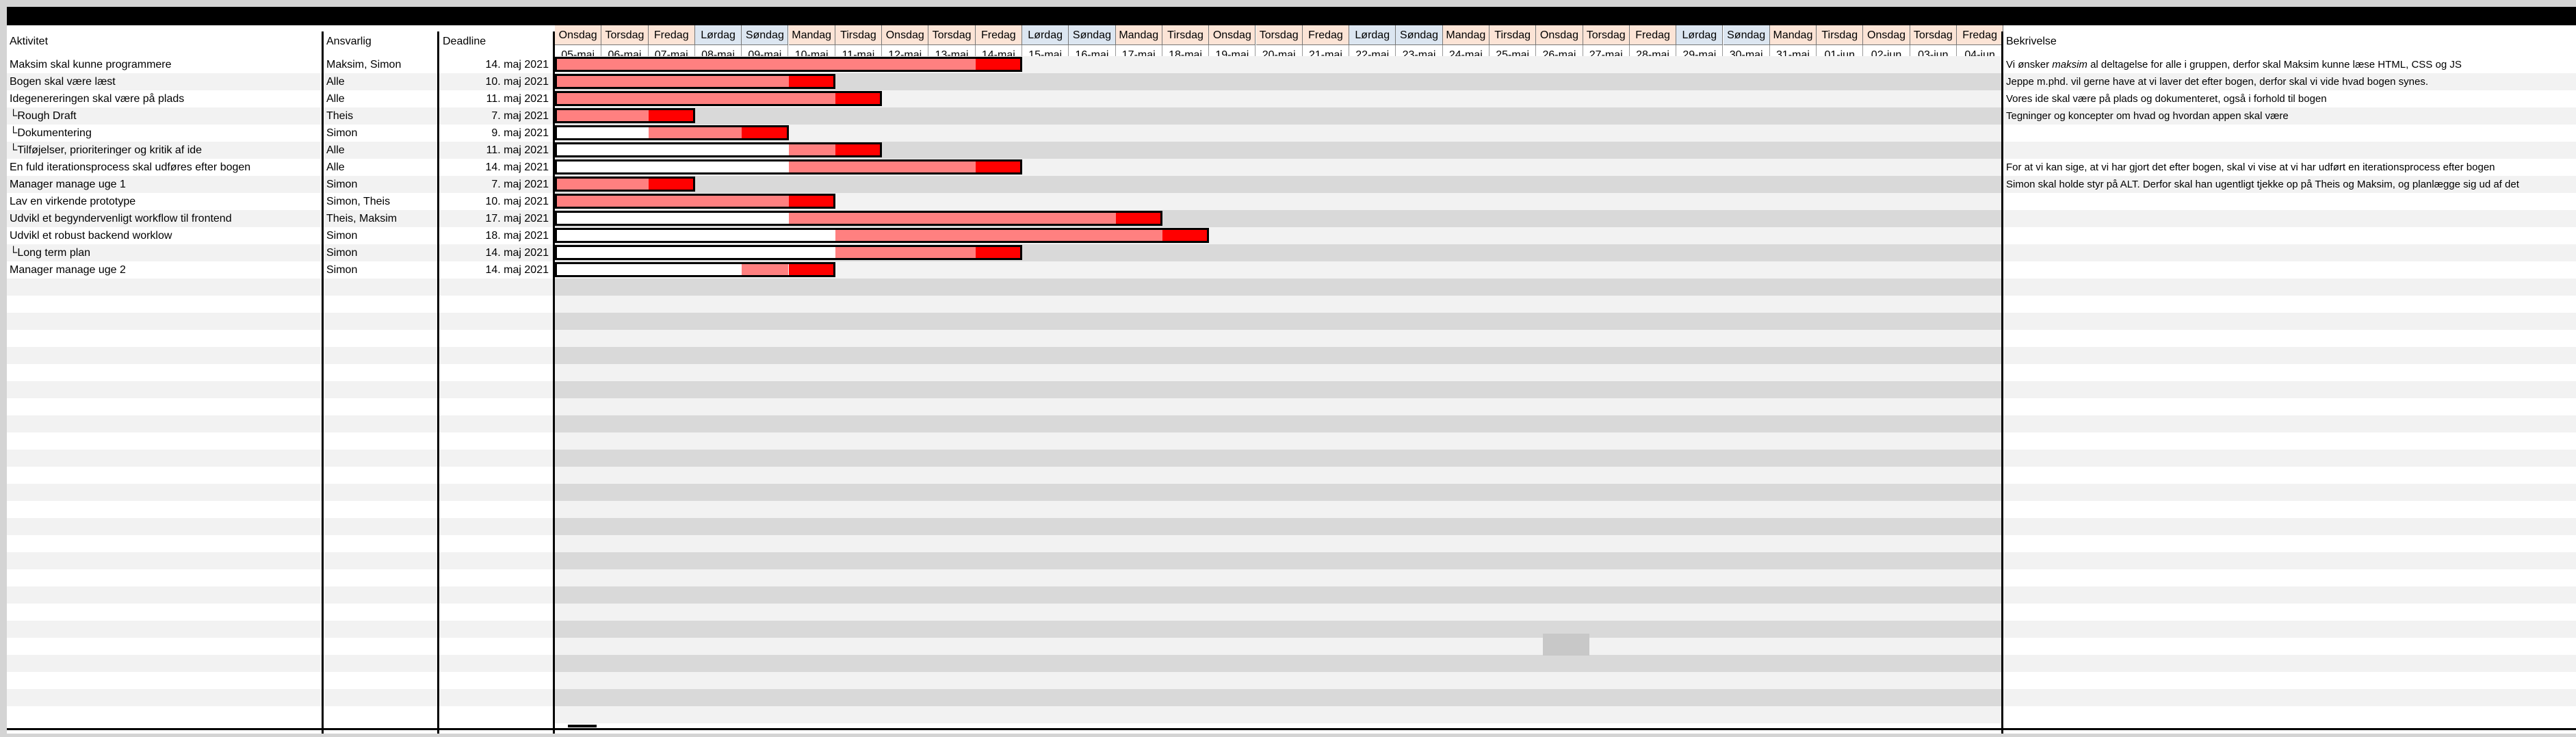 This screenshot has width=2576, height=737. I want to click on responsible-cell: Theis, Maksim, so click(362, 218).